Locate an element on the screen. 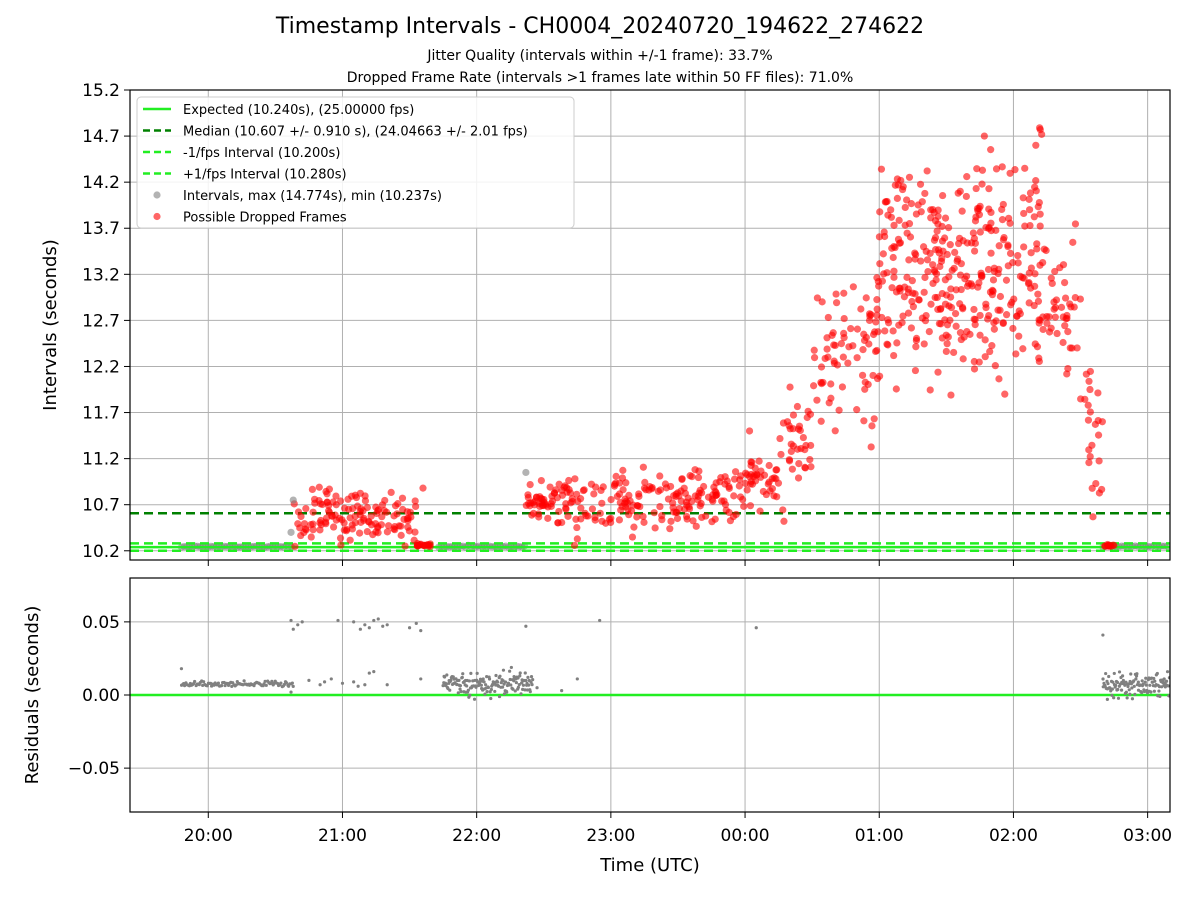 The height and width of the screenshot is (900, 1200). y-tick-label: 14.7 is located at coordinates (101, 137).